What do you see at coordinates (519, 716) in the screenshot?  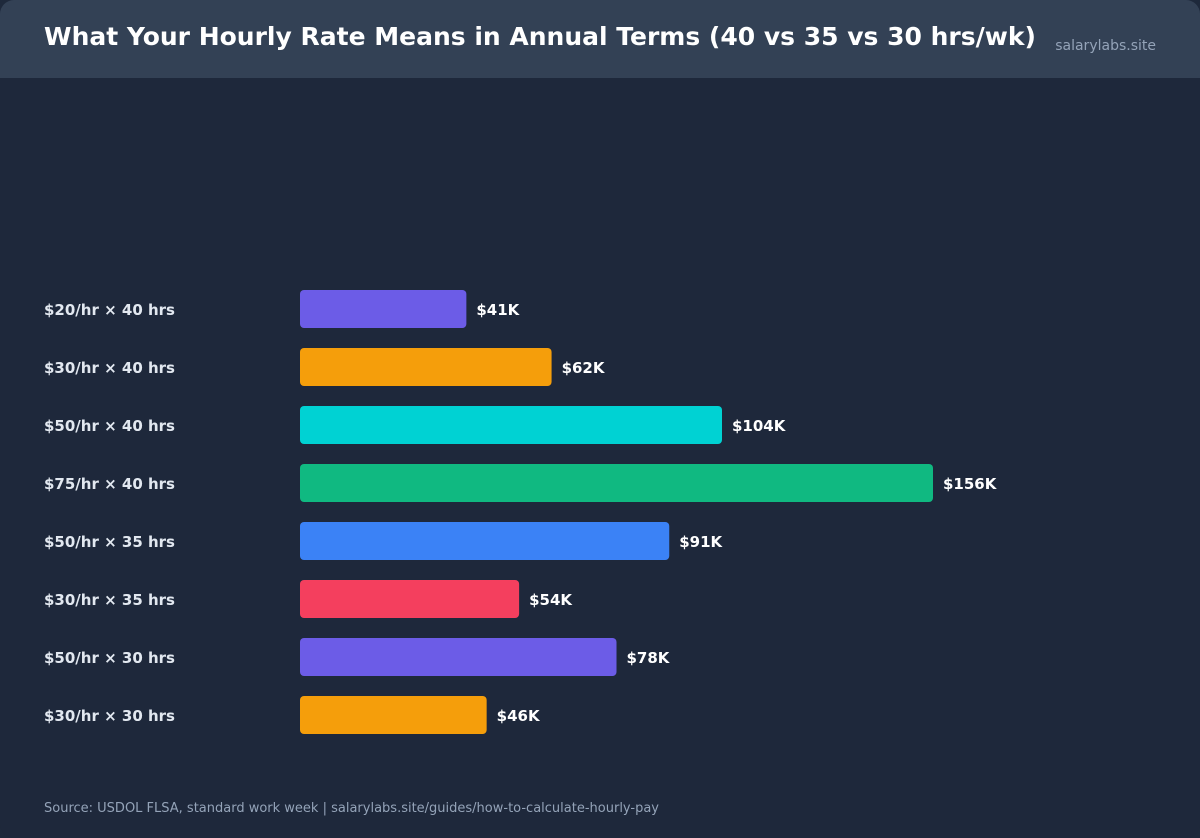 I see `value-label: $46K` at bounding box center [519, 716].